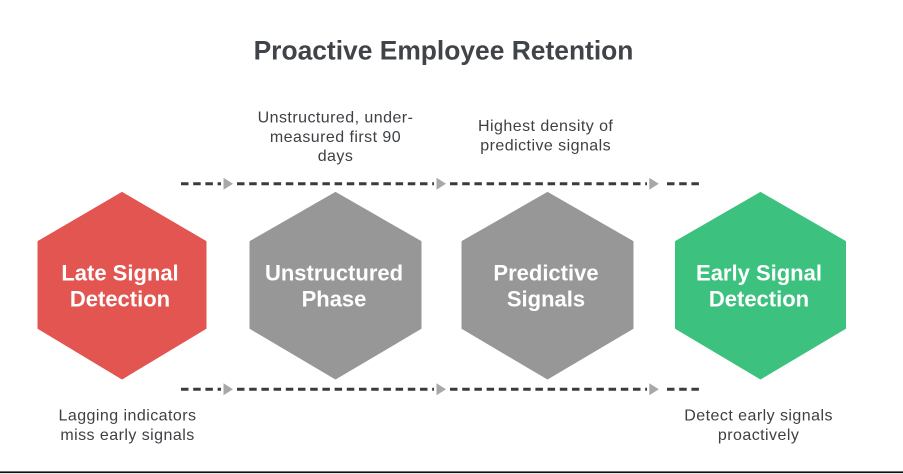 This screenshot has height=474, width=903. What do you see at coordinates (119, 272) in the screenshot?
I see `svg-text: Late Signal` at bounding box center [119, 272].